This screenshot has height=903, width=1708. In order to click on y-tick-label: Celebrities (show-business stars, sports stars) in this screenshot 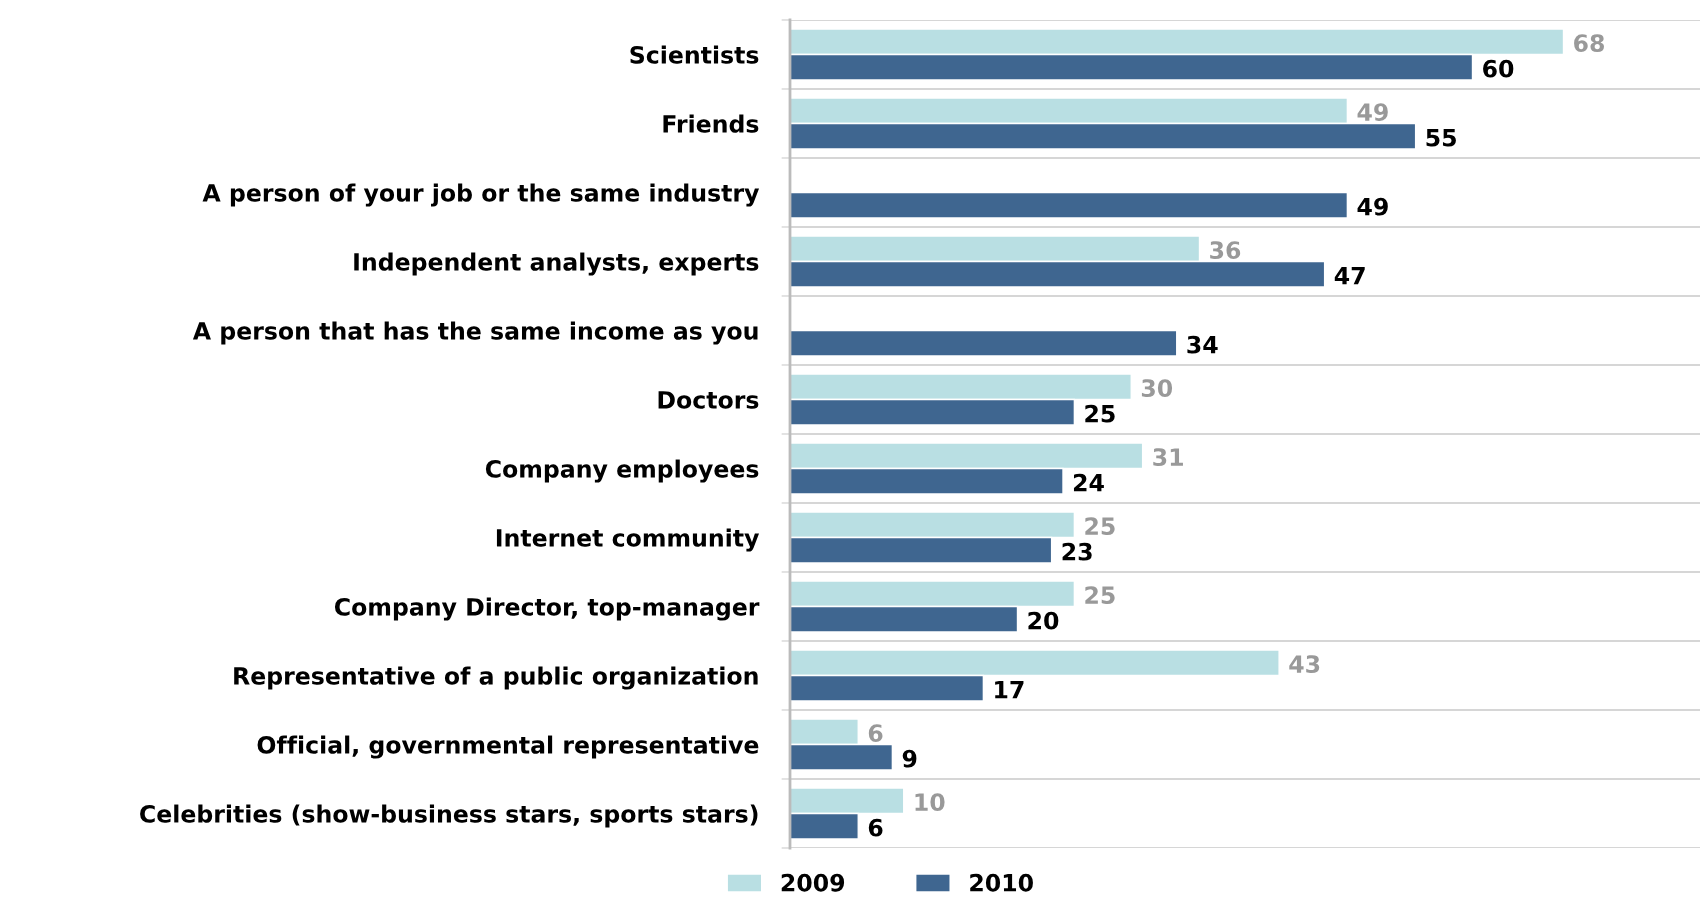, I will do `click(449, 816)`.